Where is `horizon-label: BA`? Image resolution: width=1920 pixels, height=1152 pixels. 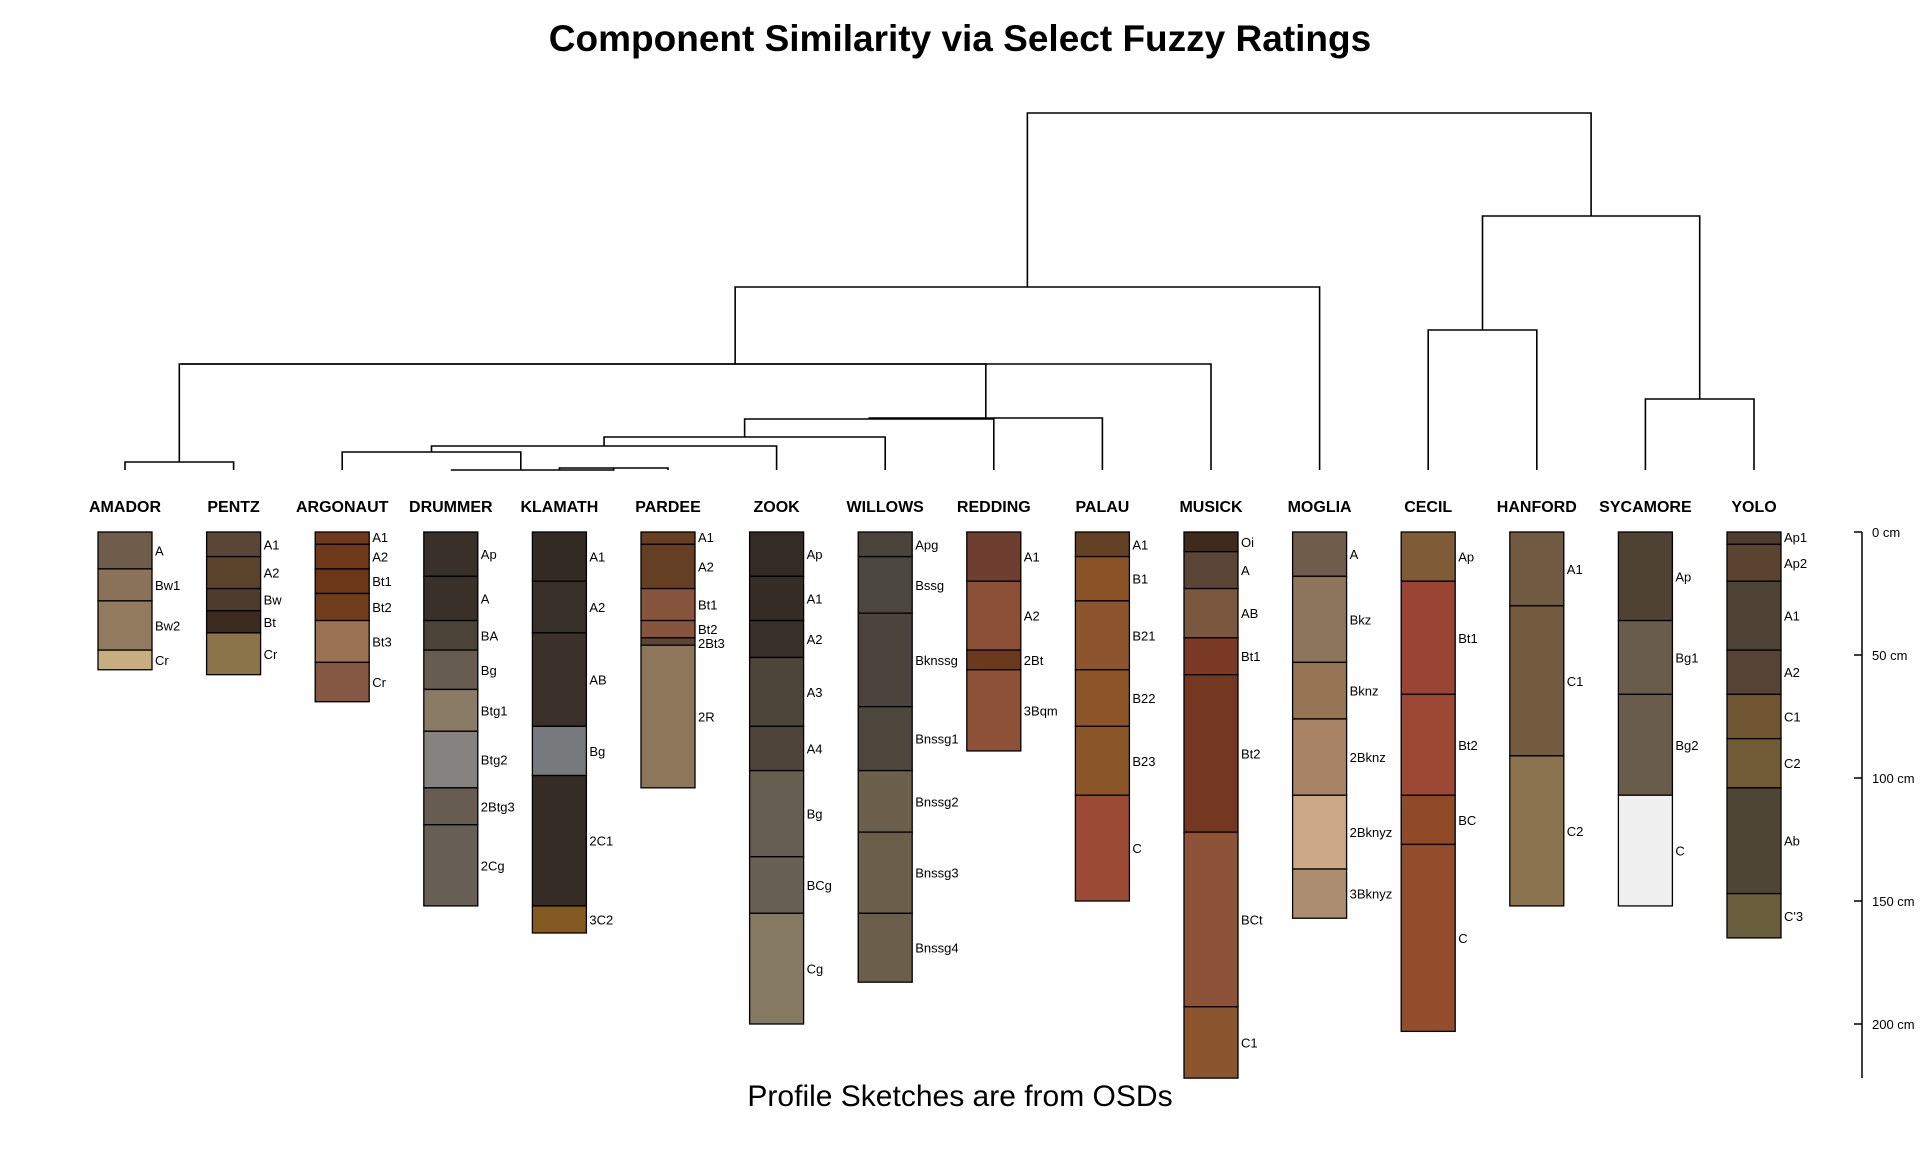 horizon-label: BA is located at coordinates (490, 635).